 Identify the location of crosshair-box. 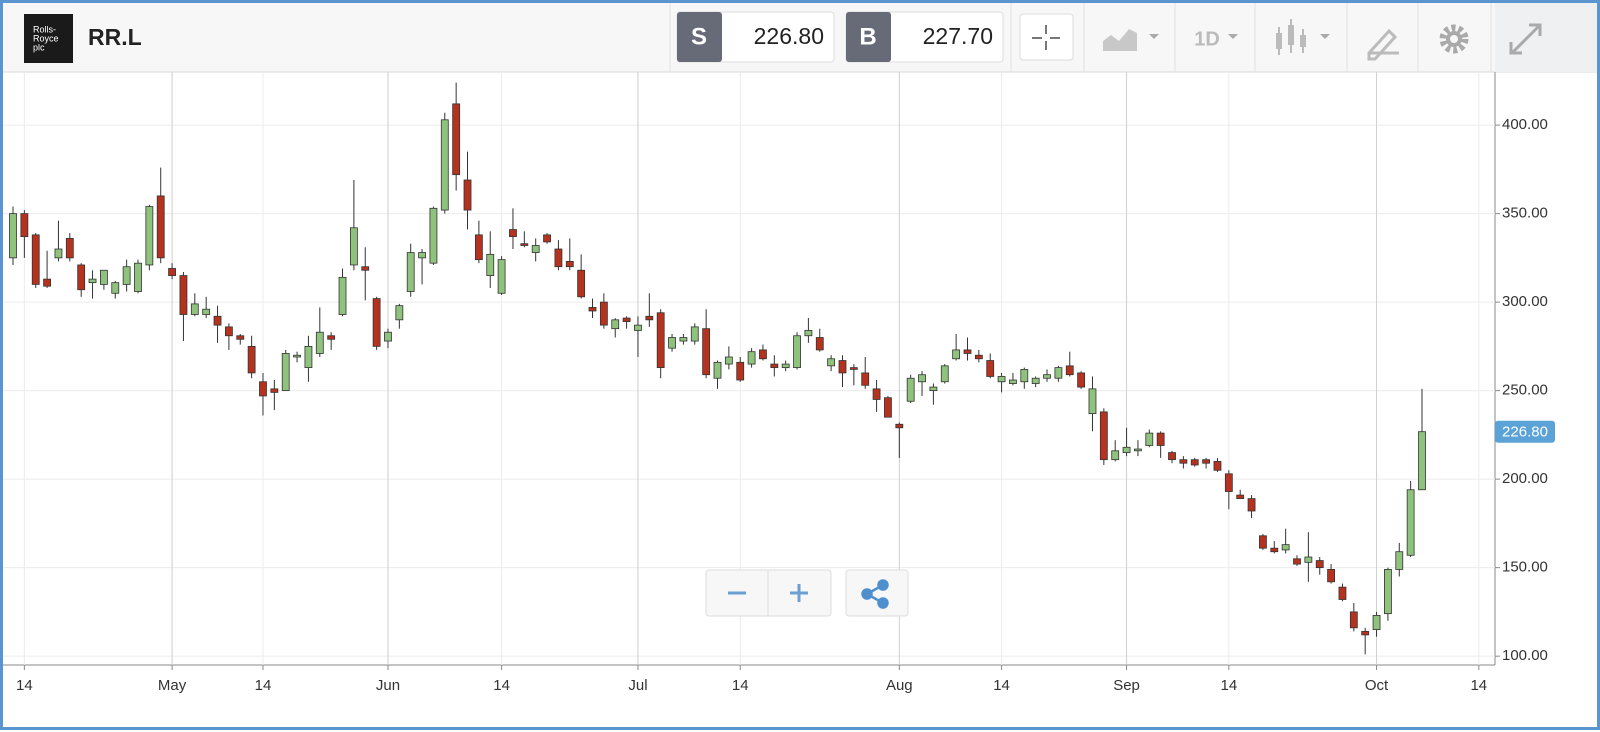
(1046, 37).